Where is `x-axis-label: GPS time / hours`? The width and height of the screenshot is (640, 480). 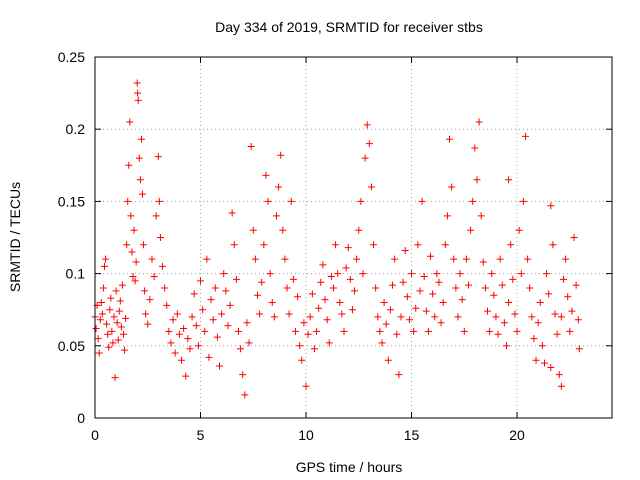 x-axis-label: GPS time / hours is located at coordinates (349, 467).